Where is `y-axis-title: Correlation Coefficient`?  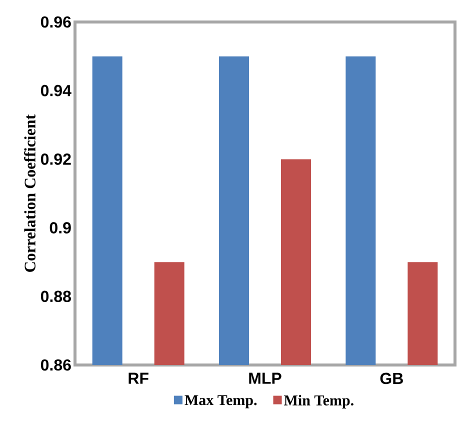 y-axis-title: Correlation Coefficient is located at coordinates (30, 193).